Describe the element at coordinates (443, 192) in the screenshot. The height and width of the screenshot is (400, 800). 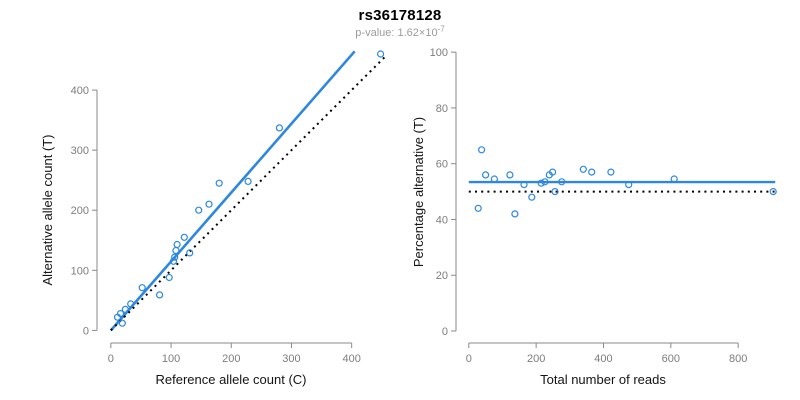
I see `percentage-alternative-y-axis: 0 20 40 60 80 100` at that location.